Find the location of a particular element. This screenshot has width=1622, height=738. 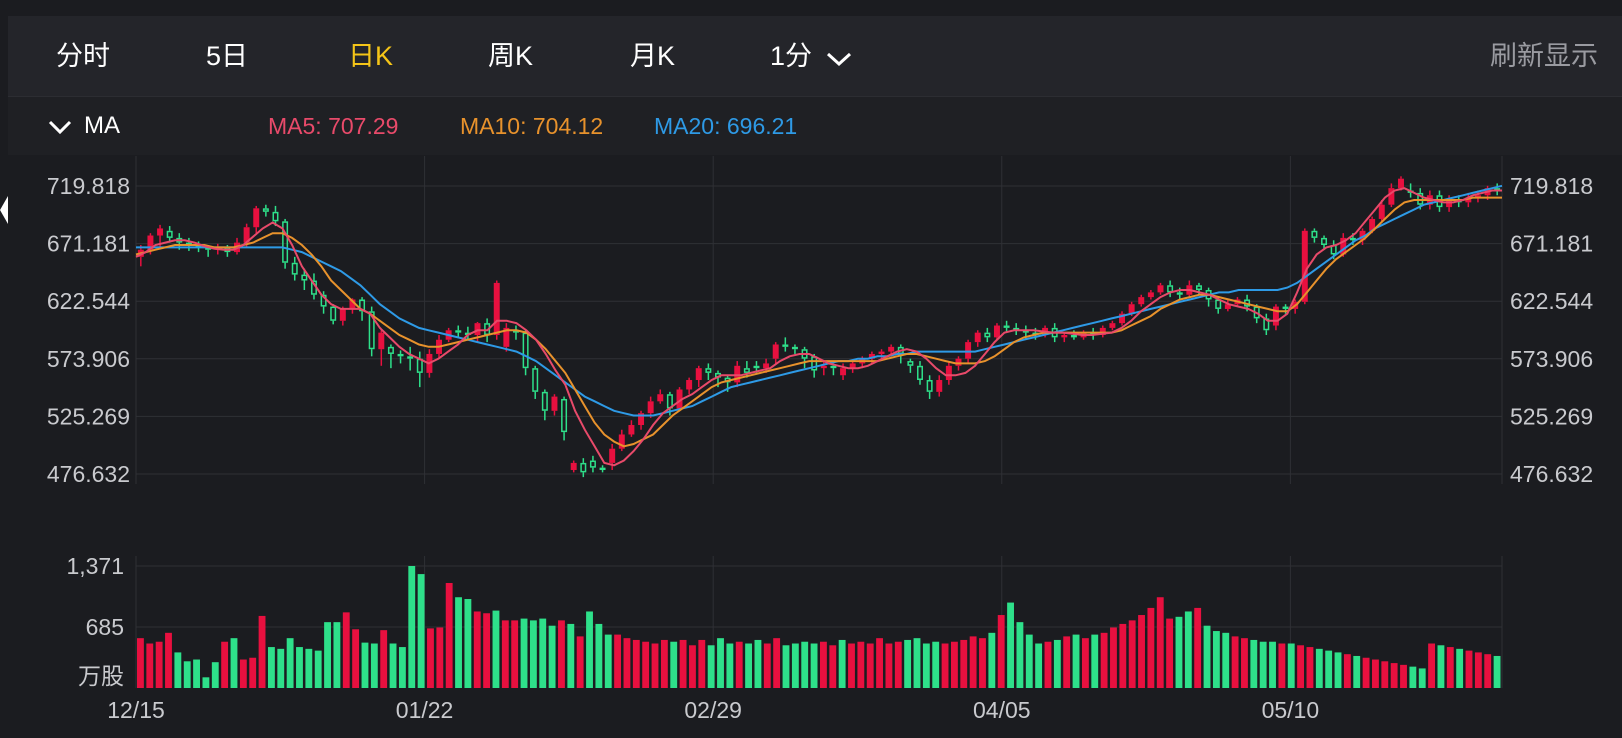

x-tick-label: 12/15 is located at coordinates (136, 710).